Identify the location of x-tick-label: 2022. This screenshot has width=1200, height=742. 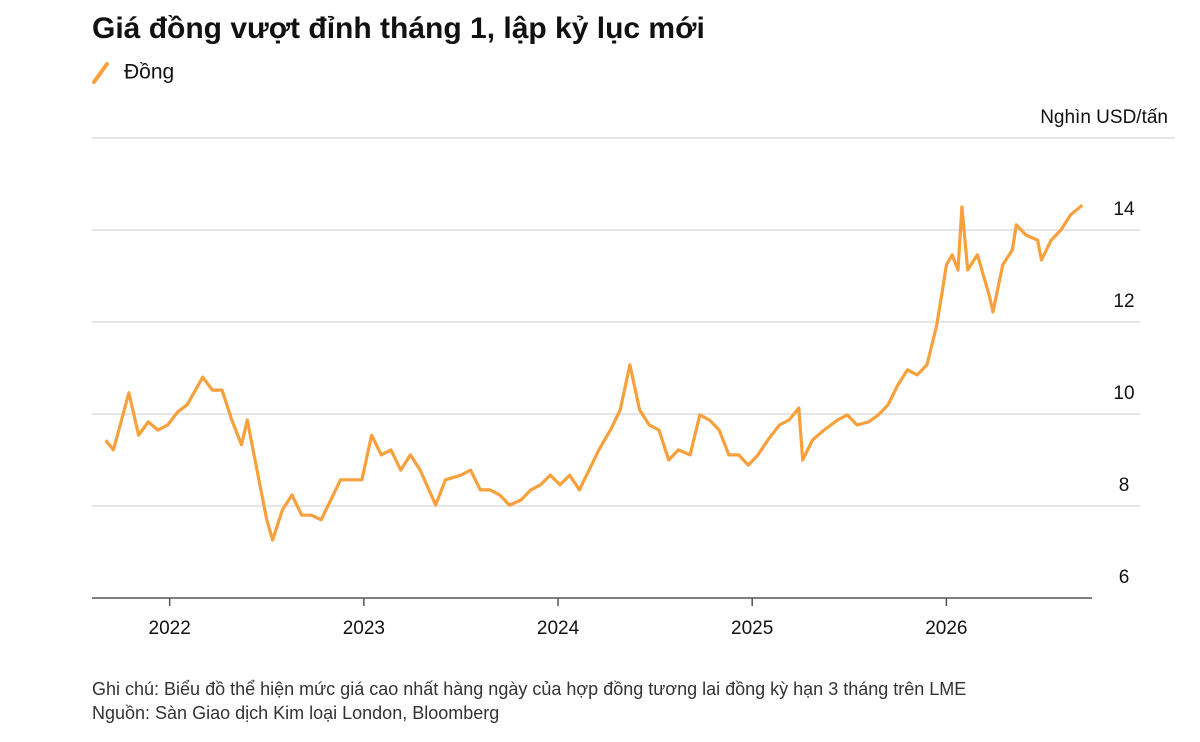
(170, 628).